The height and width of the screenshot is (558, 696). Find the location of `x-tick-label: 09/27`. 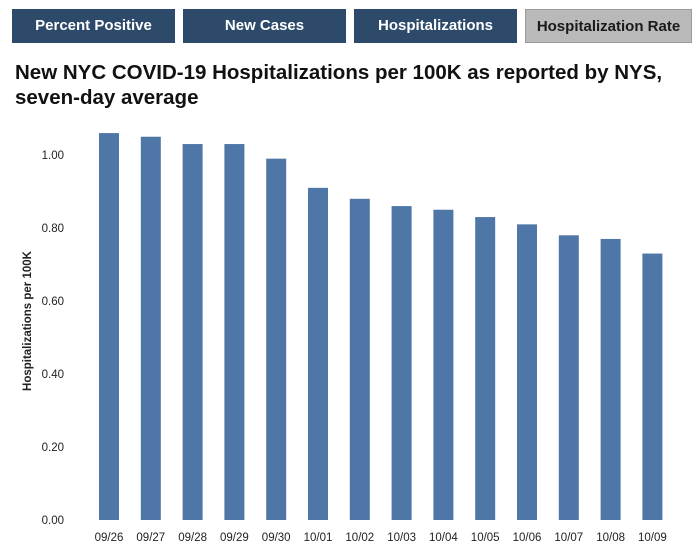

x-tick-label: 09/27 is located at coordinates (150, 538).